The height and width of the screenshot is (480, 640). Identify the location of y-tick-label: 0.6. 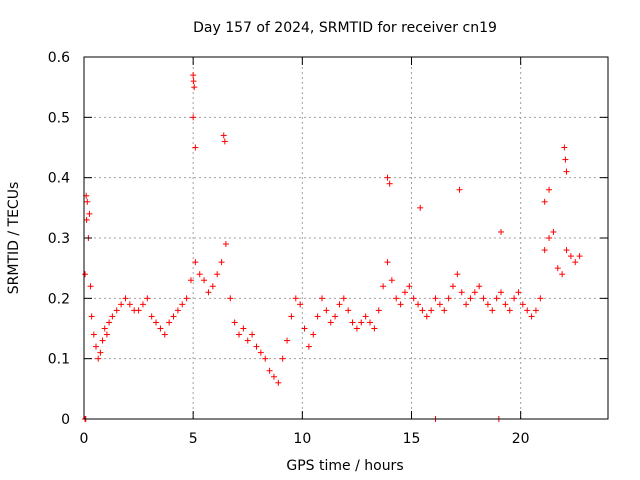
(59, 58).